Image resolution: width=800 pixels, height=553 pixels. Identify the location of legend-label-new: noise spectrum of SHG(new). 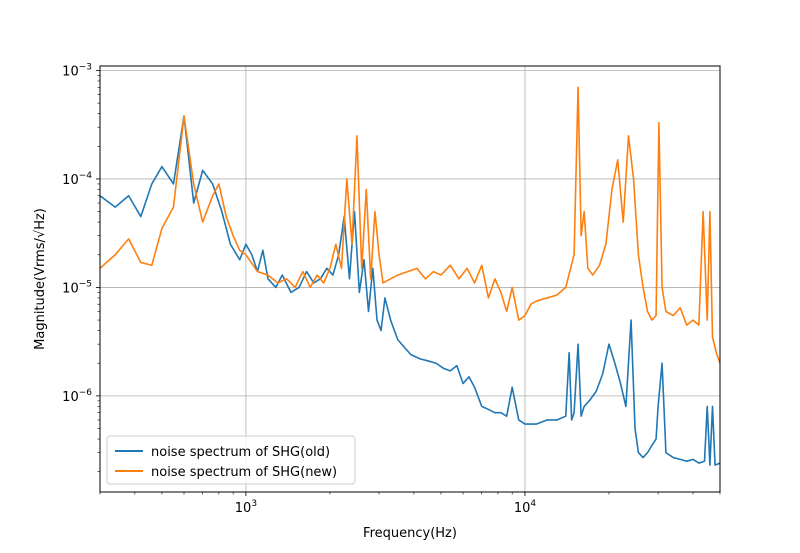
(244, 472).